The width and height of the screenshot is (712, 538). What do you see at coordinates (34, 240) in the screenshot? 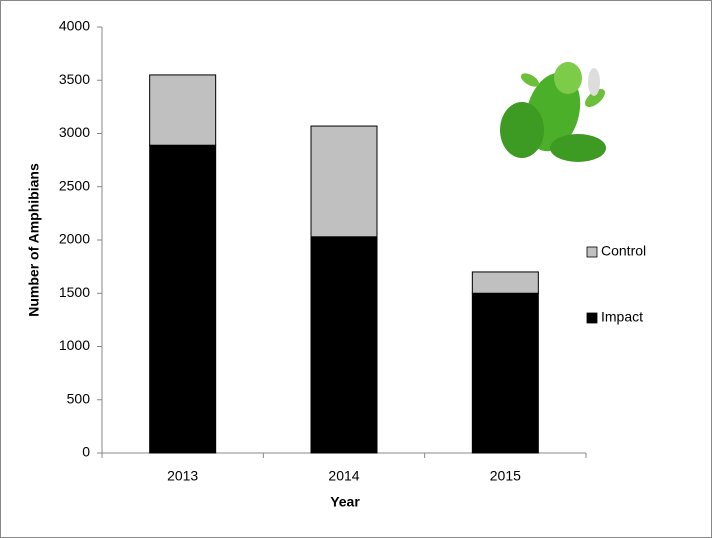
I see `y-axis-label: Number of Amphibians` at bounding box center [34, 240].